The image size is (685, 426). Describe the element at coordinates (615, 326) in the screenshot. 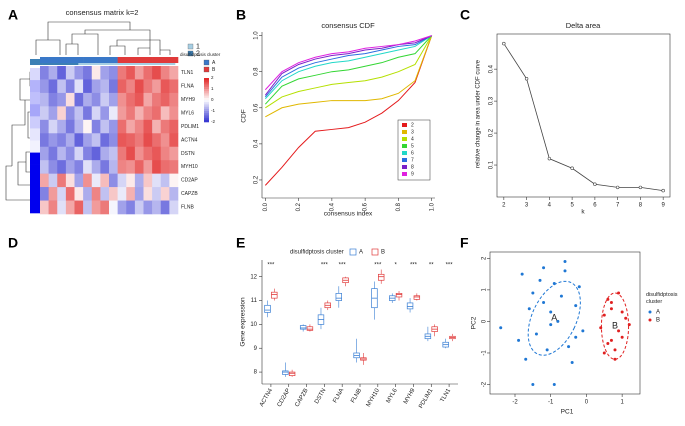

I see `cluster-annotation: B` at that location.